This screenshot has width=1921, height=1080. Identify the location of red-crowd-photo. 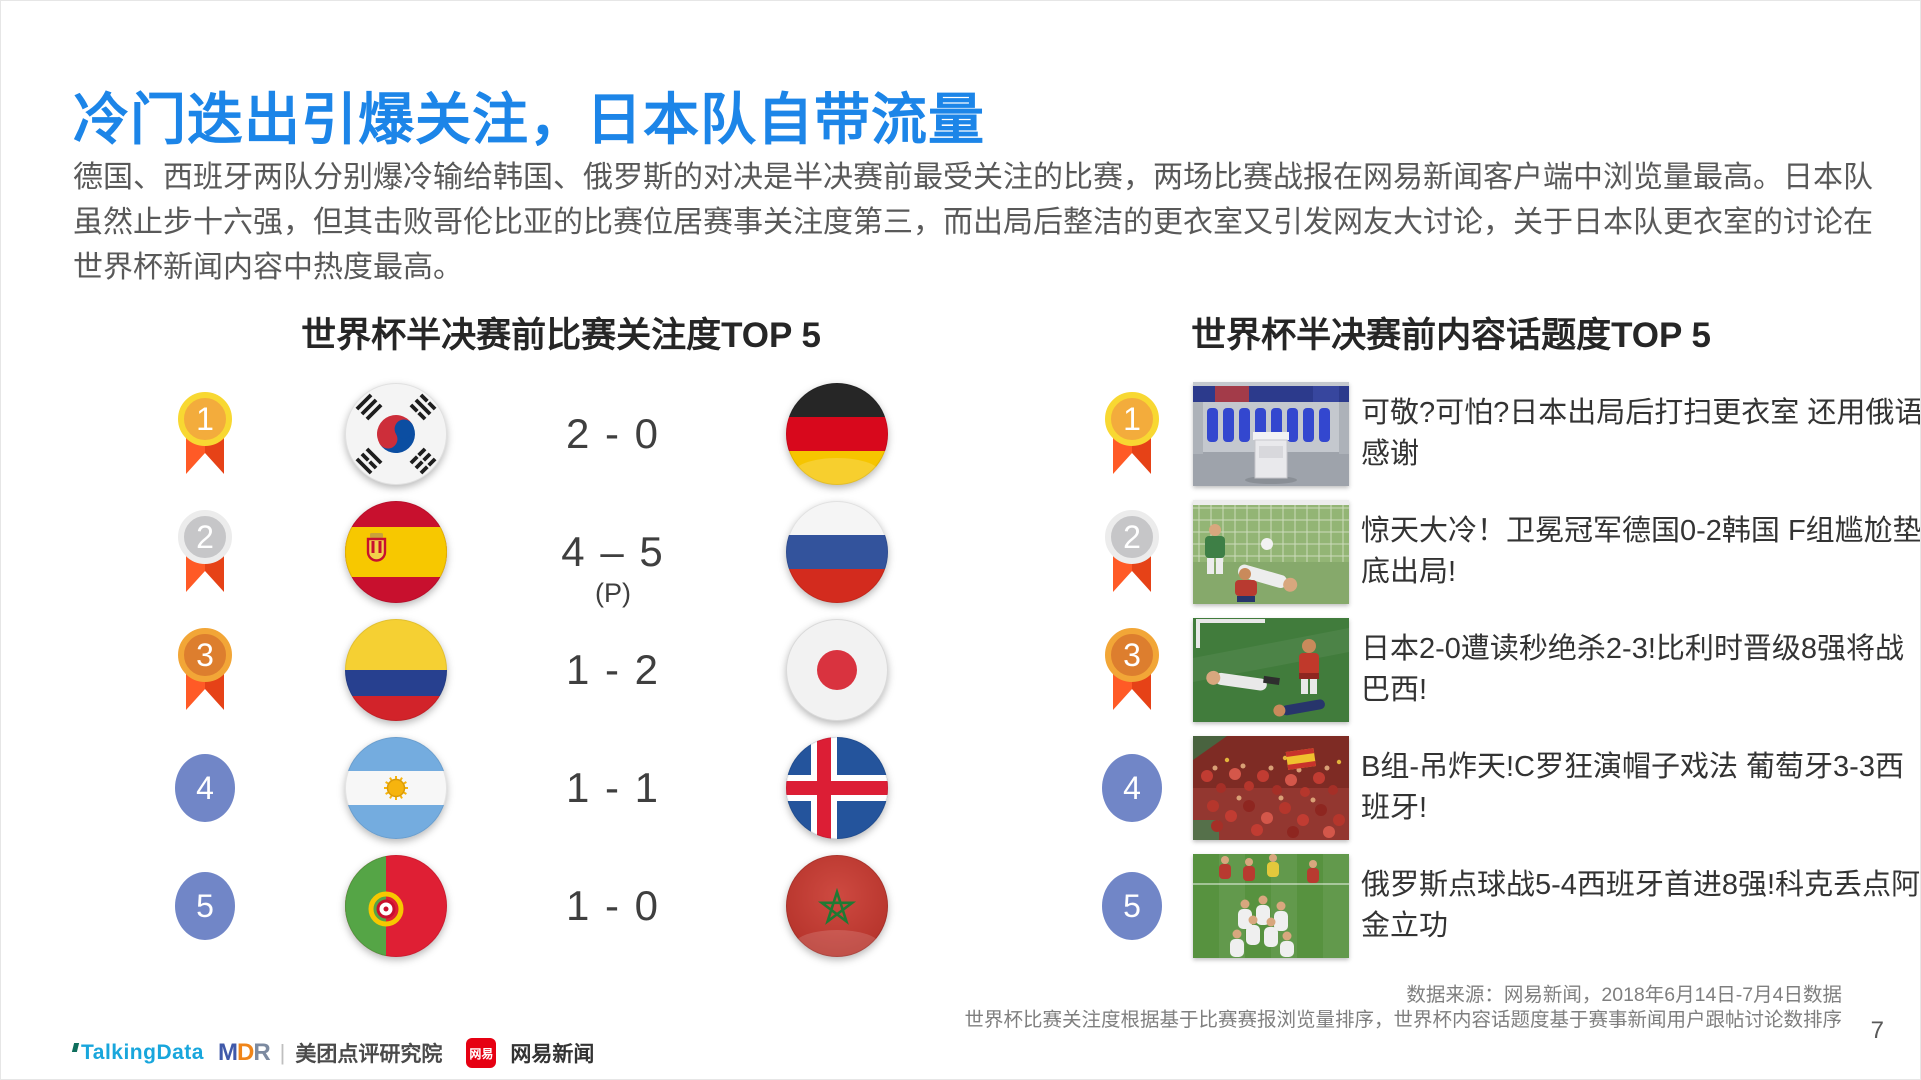
(1271, 788).